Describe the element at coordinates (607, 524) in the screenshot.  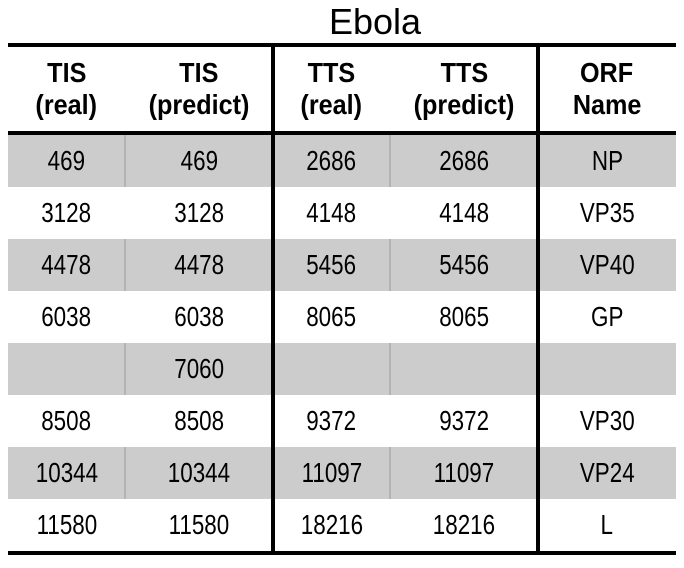
I see `table-cell-orf: L` at that location.